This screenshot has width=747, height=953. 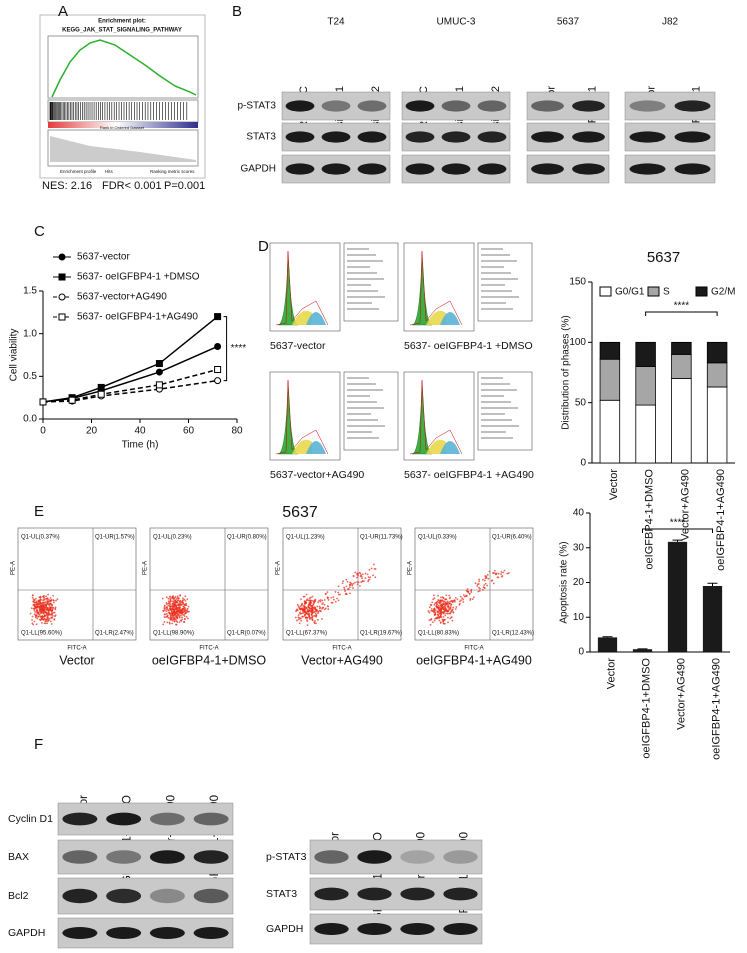 What do you see at coordinates (208, 649) in the screenshot?
I see `x-axis-label: FITC-A` at bounding box center [208, 649].